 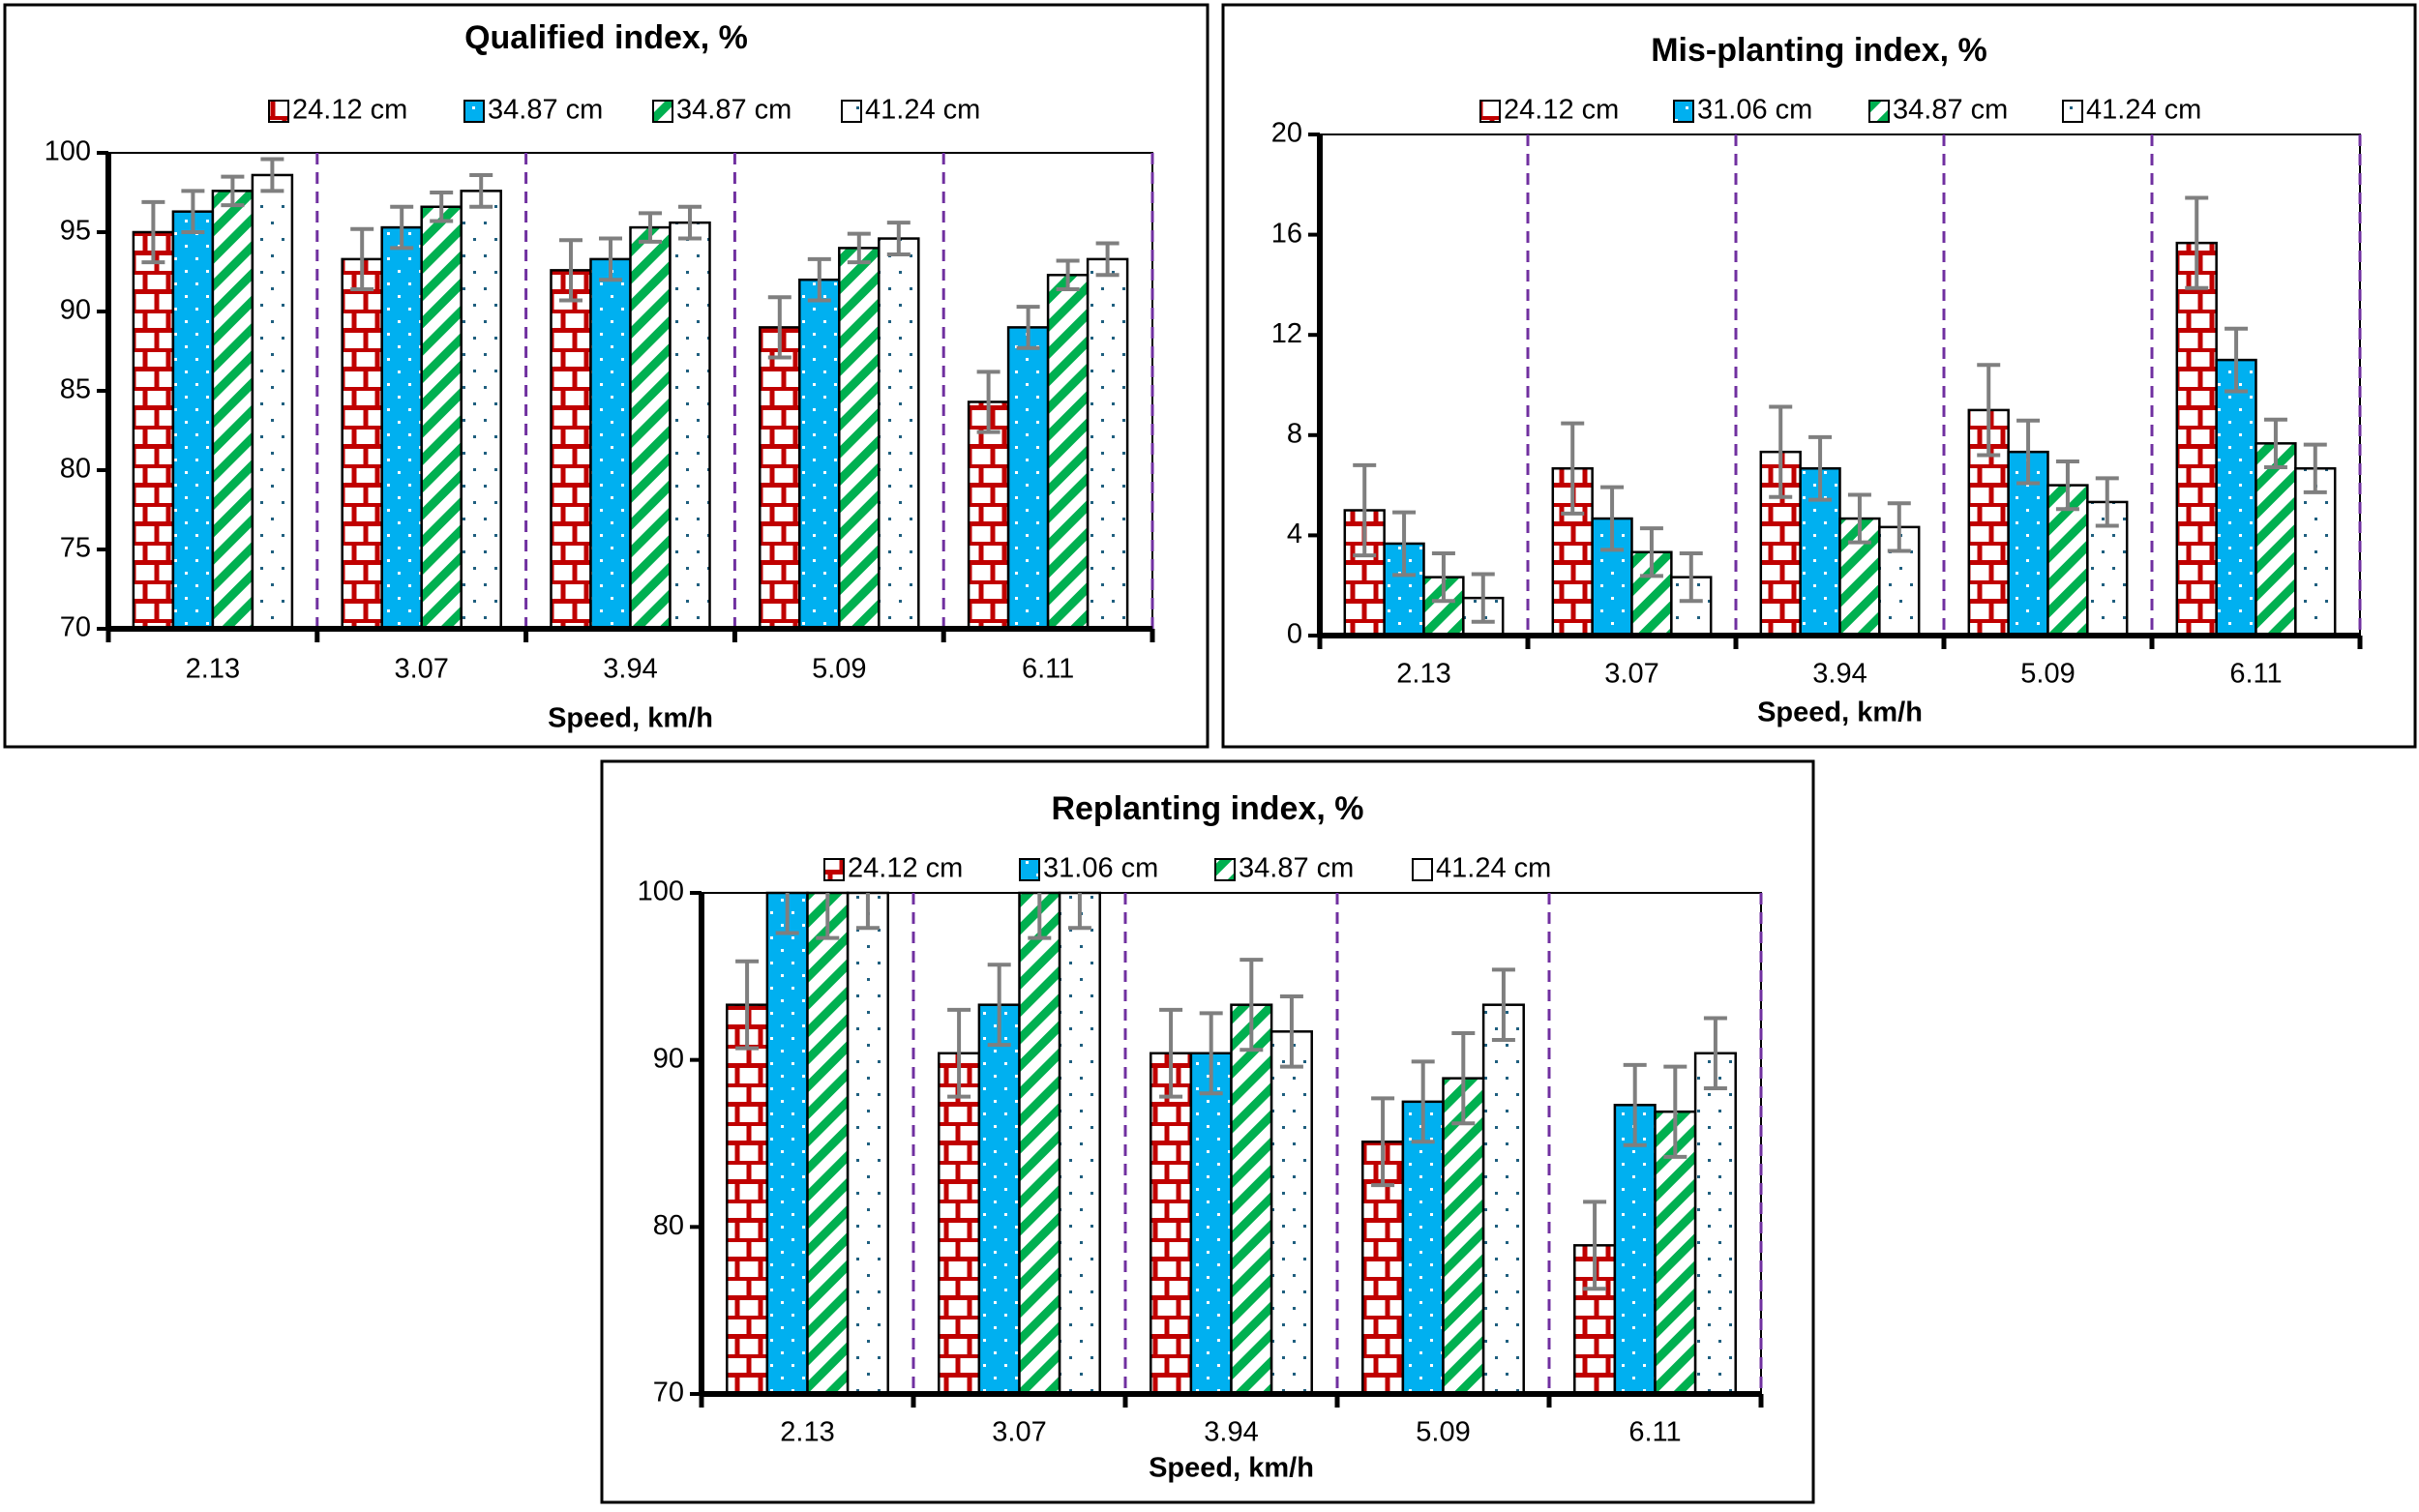 I want to click on y-tick-label: 8, so click(x=1295, y=434).